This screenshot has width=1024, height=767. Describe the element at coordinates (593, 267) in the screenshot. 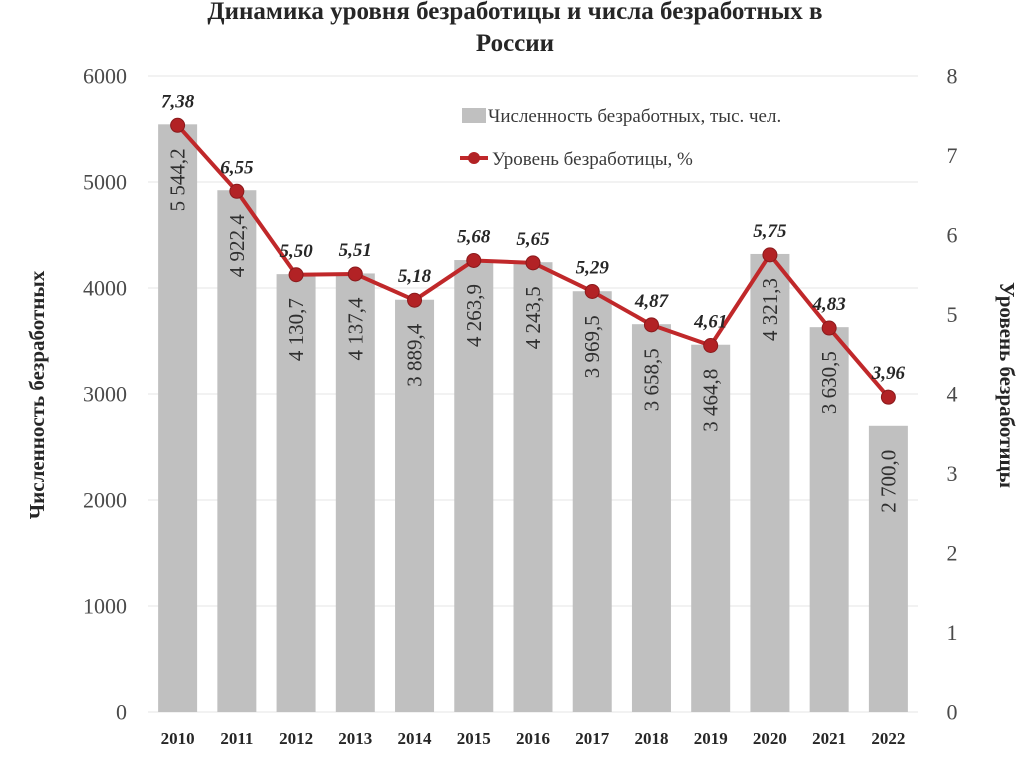

I see `rate-value-label: 5,29` at that location.